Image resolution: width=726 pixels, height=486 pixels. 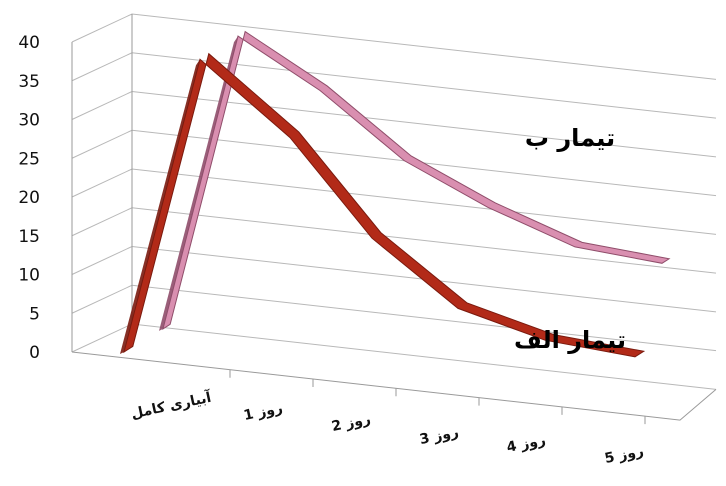 I want to click on y-tick-label: 30, so click(x=29, y=121).